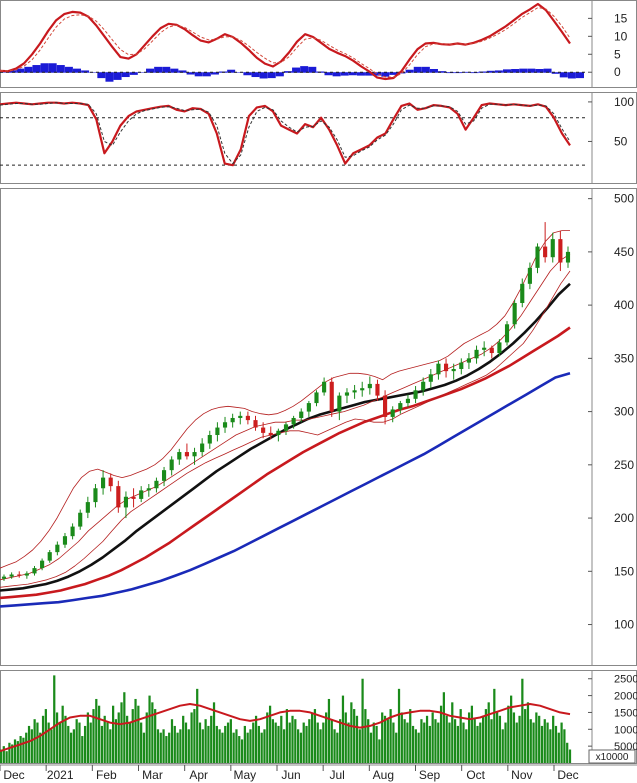 This screenshot has width=637, height=783. I want to click on x-tick-label: Jun, so click(290, 775).